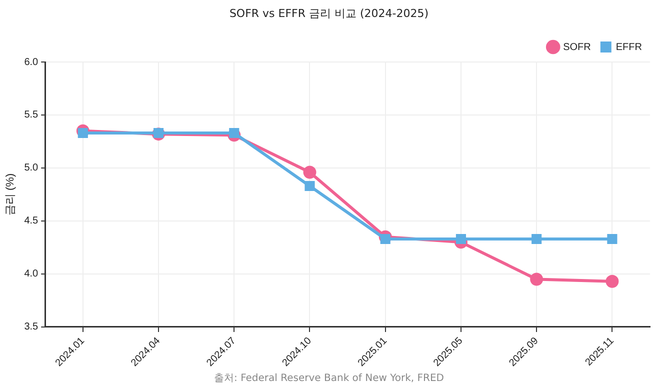 The image size is (658, 390). What do you see at coordinates (329, 378) in the screenshot?
I see `source-note: 출처: Federal Reserve Bank of New York, FRED` at bounding box center [329, 378].